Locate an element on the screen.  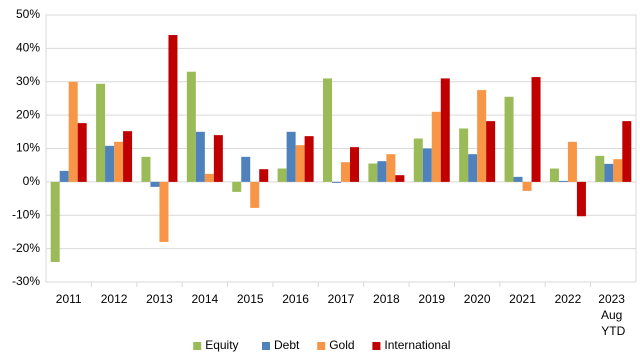
y-tick-label: 10% is located at coordinates (28, 148).